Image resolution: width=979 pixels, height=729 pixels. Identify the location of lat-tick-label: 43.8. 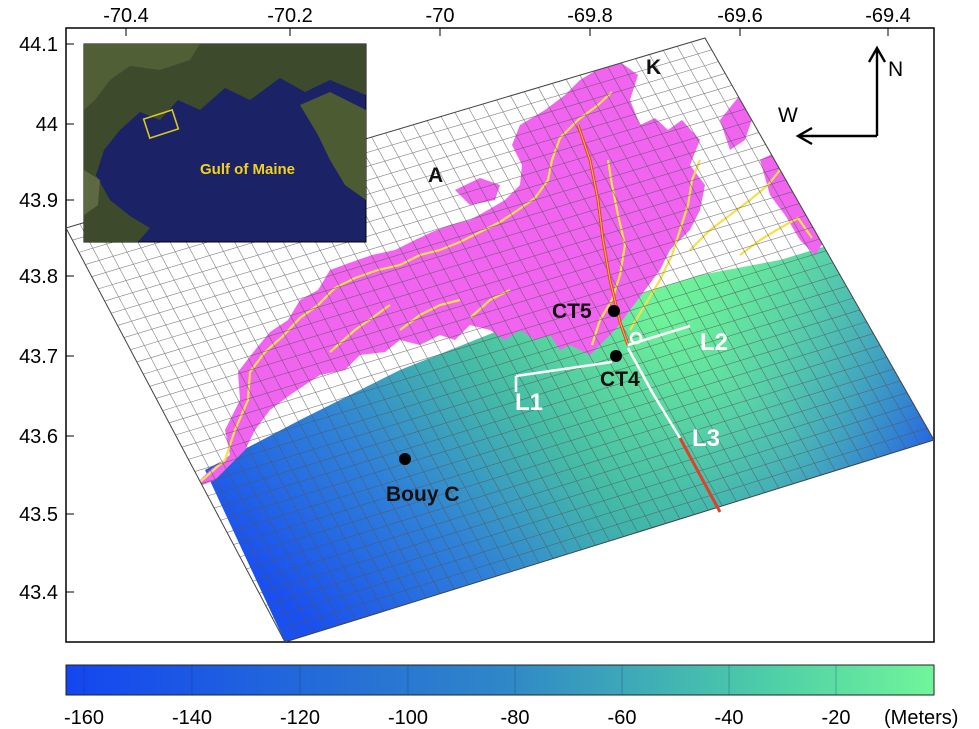
(38, 277).